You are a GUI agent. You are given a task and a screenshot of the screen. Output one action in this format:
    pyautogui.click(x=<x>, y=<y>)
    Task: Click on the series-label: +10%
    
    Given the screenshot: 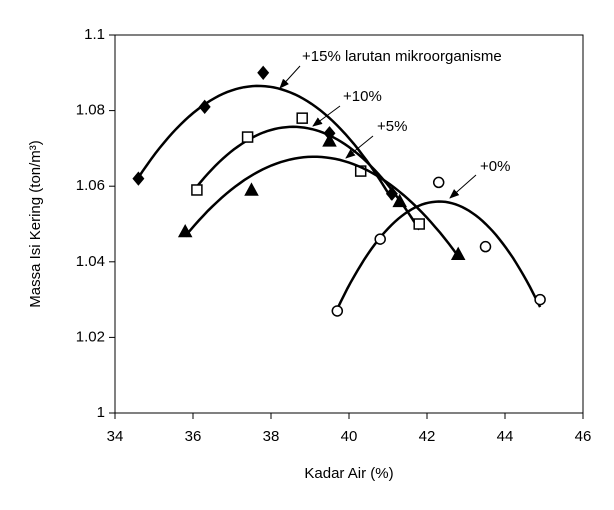 What is the action you would take?
    pyautogui.click(x=362, y=96)
    